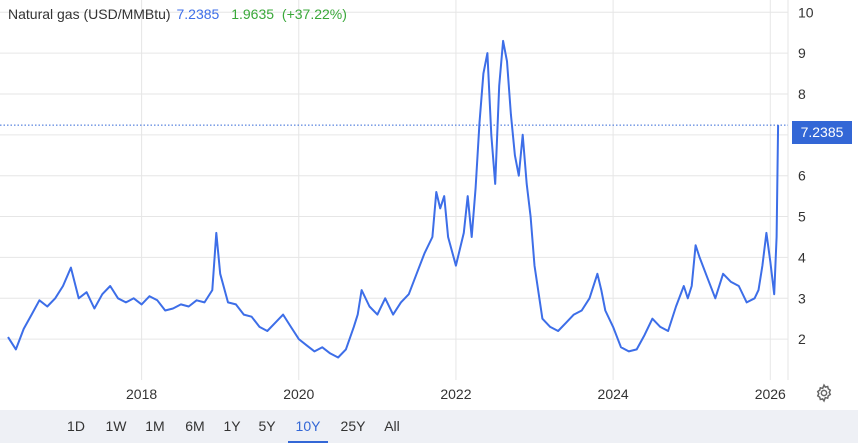  What do you see at coordinates (253, 14) in the screenshot?
I see `legend-change: 1.9635` at bounding box center [253, 14].